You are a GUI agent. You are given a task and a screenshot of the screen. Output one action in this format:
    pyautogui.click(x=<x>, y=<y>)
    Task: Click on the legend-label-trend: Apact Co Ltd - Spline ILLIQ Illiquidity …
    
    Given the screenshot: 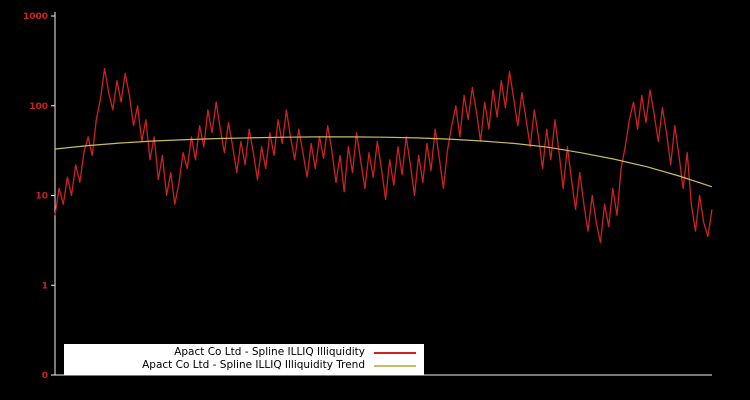 What is the action you would take?
    pyautogui.click(x=253, y=365)
    